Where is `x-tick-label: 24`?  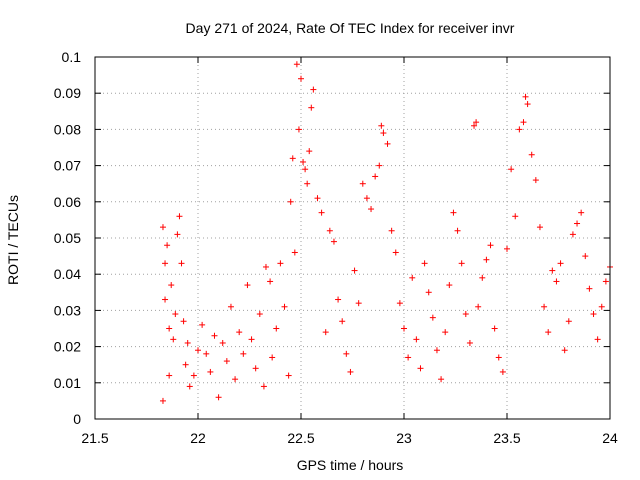
x-tick-label: 24 is located at coordinates (610, 438).